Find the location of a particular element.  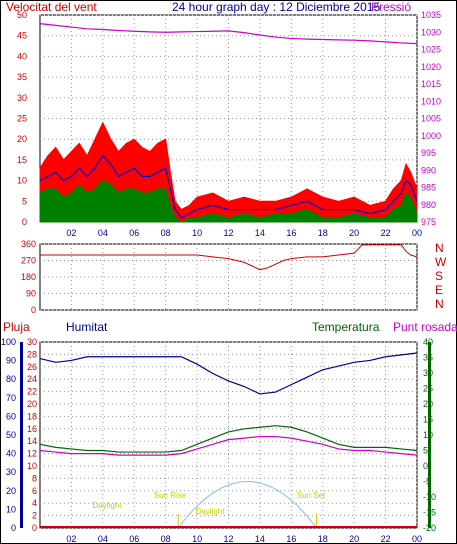

rain-tick-label: 20 is located at coordinates (32, 404).